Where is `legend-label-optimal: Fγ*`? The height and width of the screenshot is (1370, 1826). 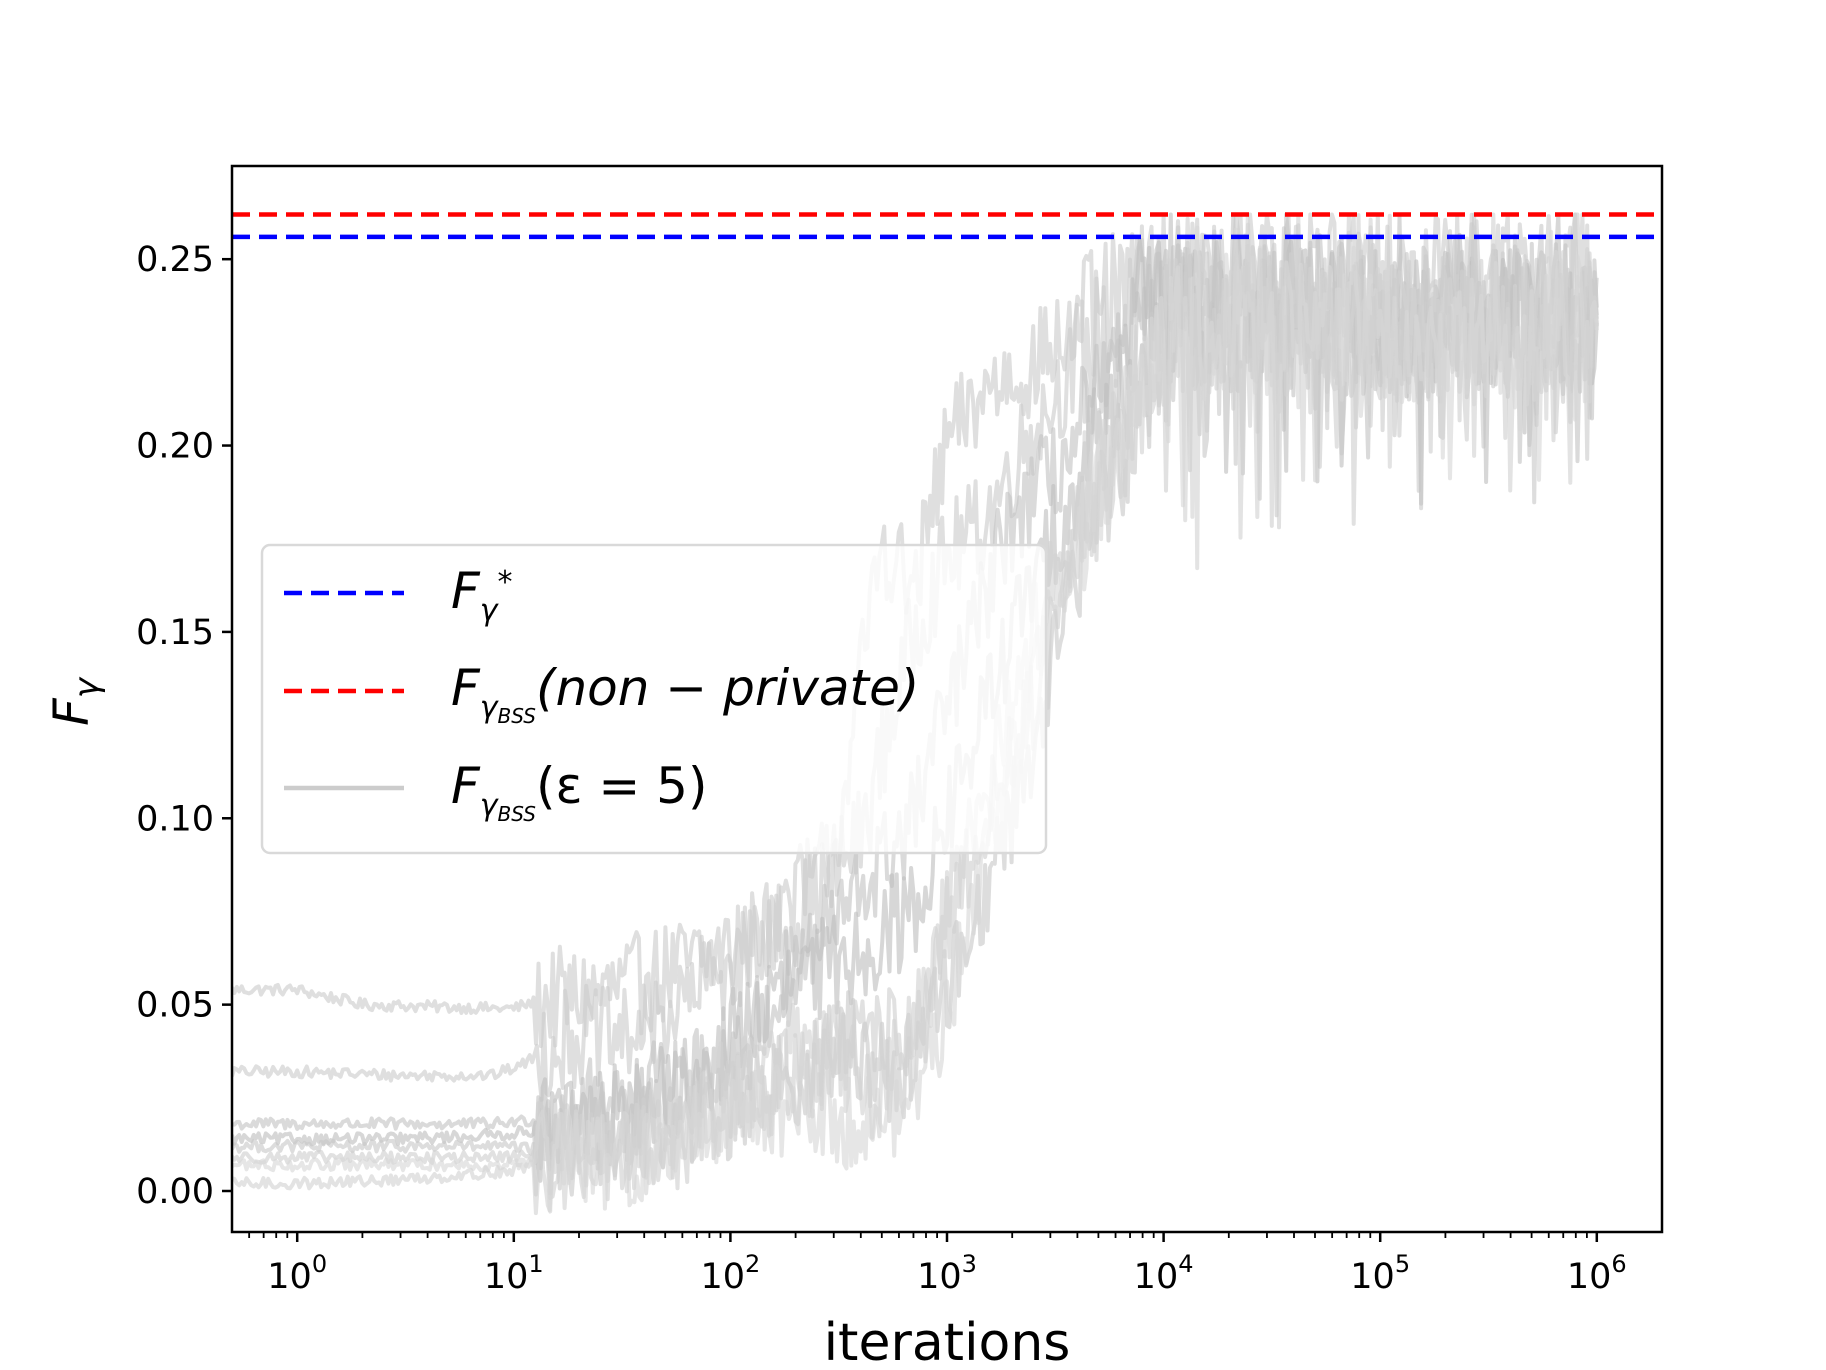 legend-label-optimal: Fγ* is located at coordinates (482, 595).